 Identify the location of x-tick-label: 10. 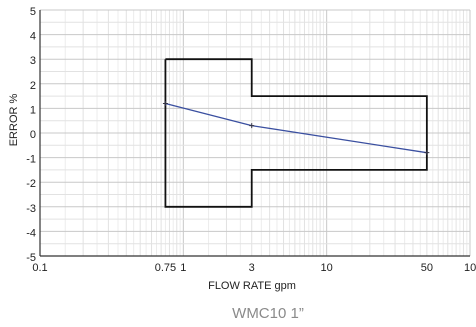
(327, 268).